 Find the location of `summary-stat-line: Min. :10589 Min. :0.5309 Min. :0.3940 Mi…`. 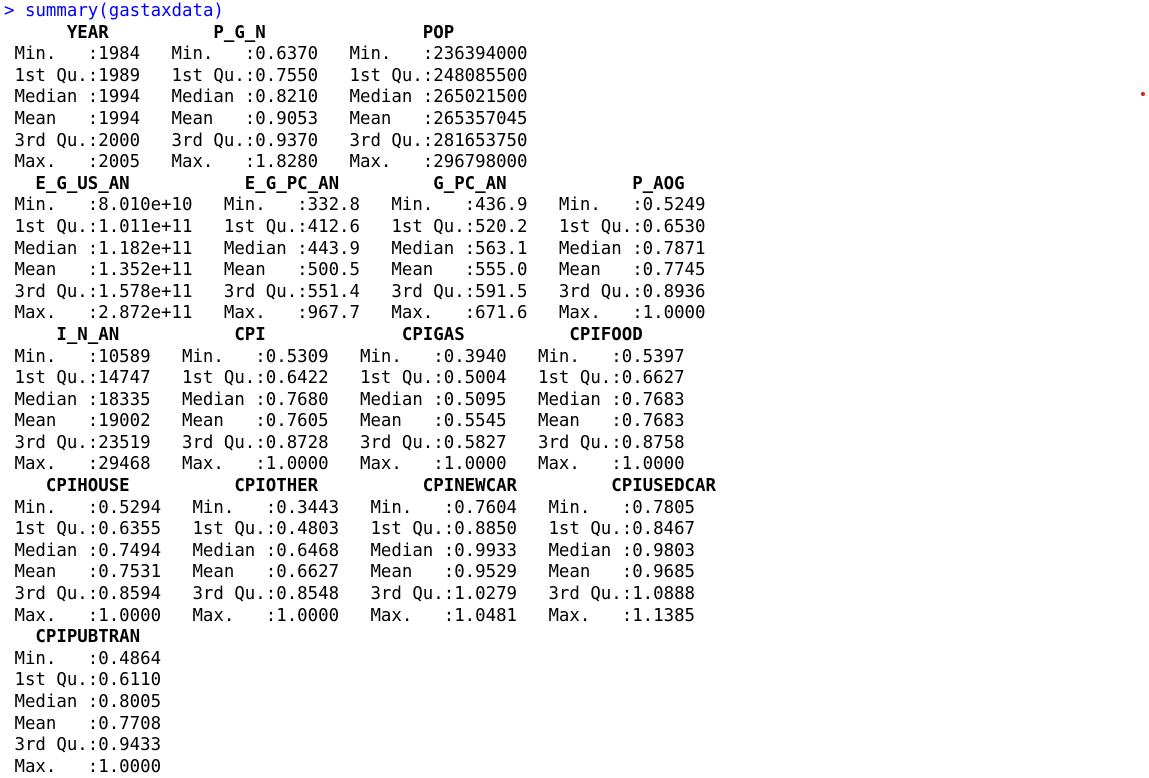

summary-stat-line: Min. :10589 Min. :0.5309 Min. :0.3940 Mi… is located at coordinates (355, 356).